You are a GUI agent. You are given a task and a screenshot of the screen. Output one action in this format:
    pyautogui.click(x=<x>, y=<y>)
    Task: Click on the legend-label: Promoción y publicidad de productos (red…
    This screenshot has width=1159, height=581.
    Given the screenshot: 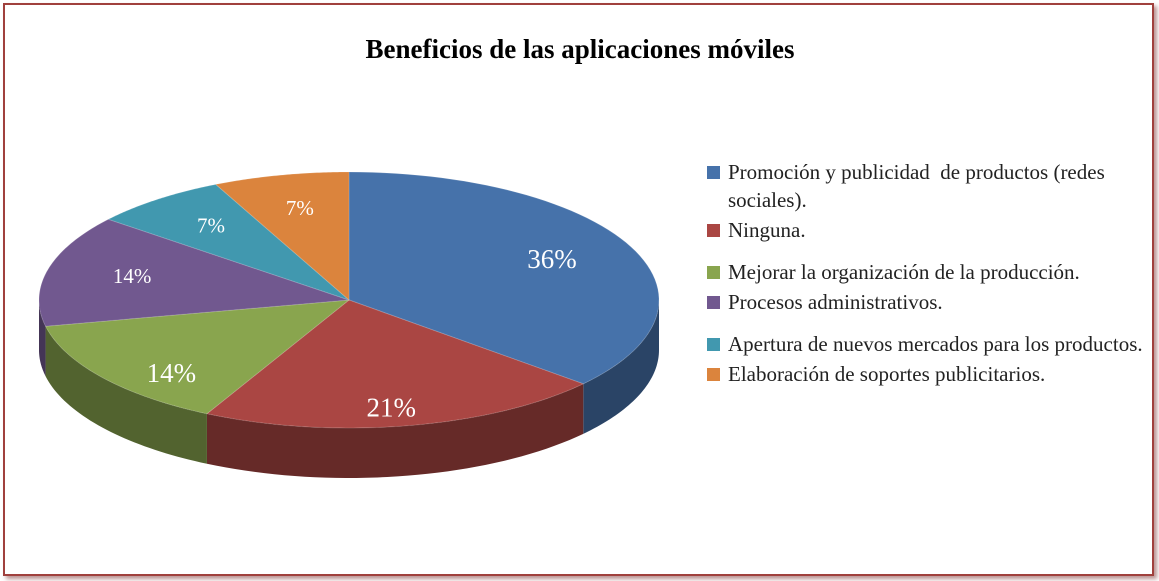 What is the action you would take?
    pyautogui.click(x=919, y=186)
    